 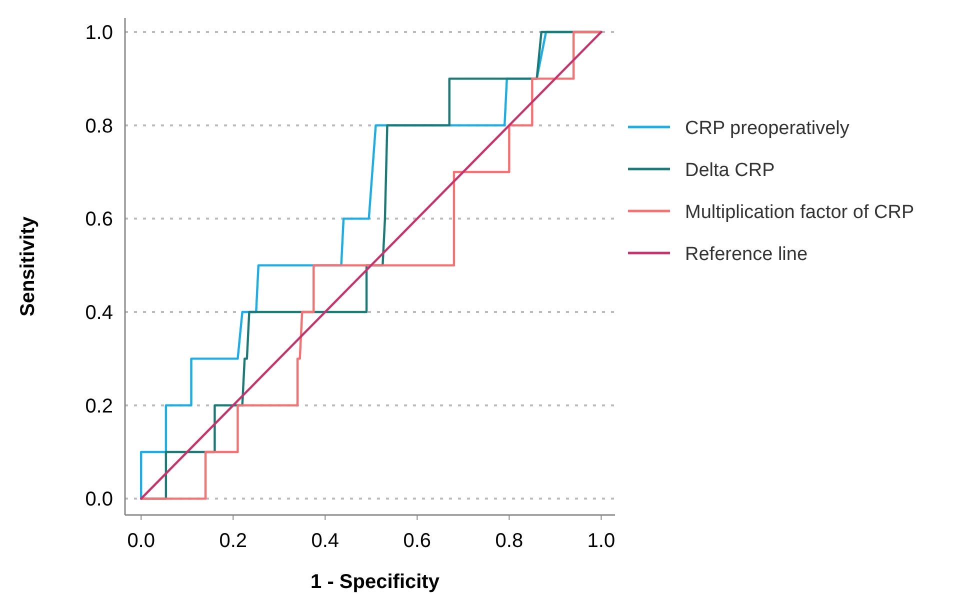 I want to click on x-tick-label: 0.8, so click(x=509, y=541).